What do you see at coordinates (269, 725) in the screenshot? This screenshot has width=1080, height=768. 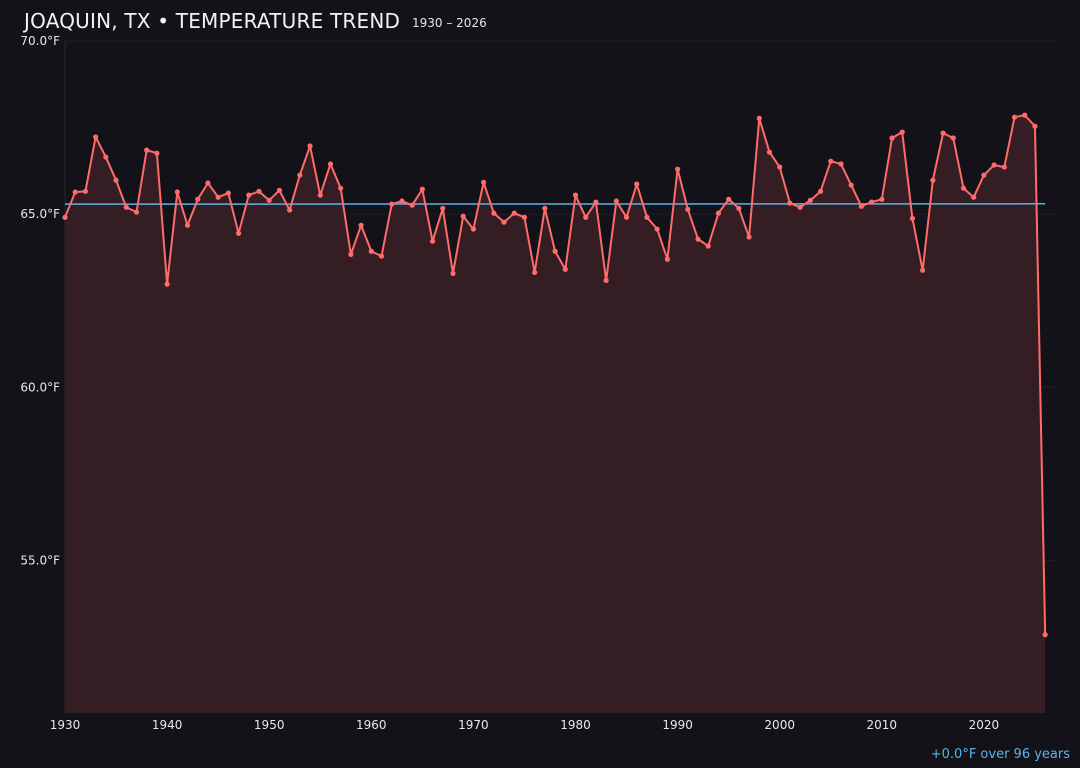 I see `x-tick-label: 1950` at bounding box center [269, 725].